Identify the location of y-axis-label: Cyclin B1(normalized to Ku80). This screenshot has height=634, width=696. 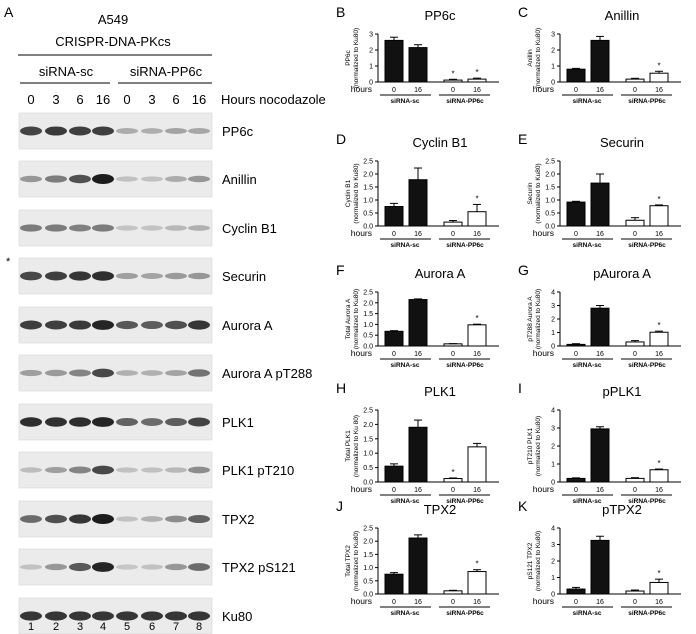
(352, 193).